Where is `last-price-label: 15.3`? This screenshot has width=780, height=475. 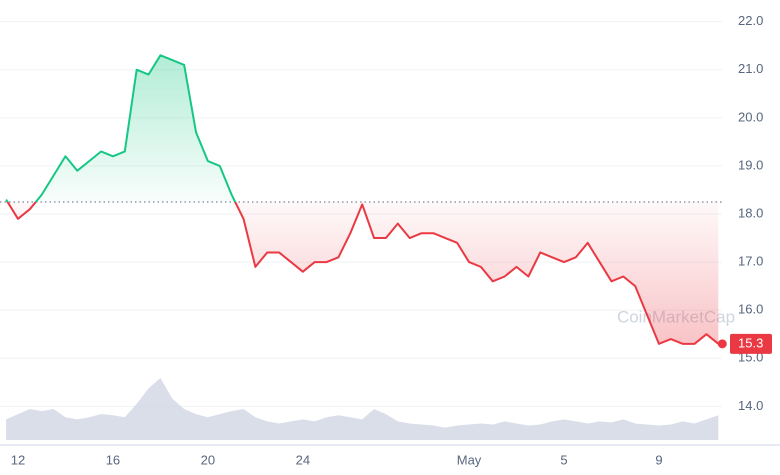 last-price-label: 15.3 is located at coordinates (750, 342).